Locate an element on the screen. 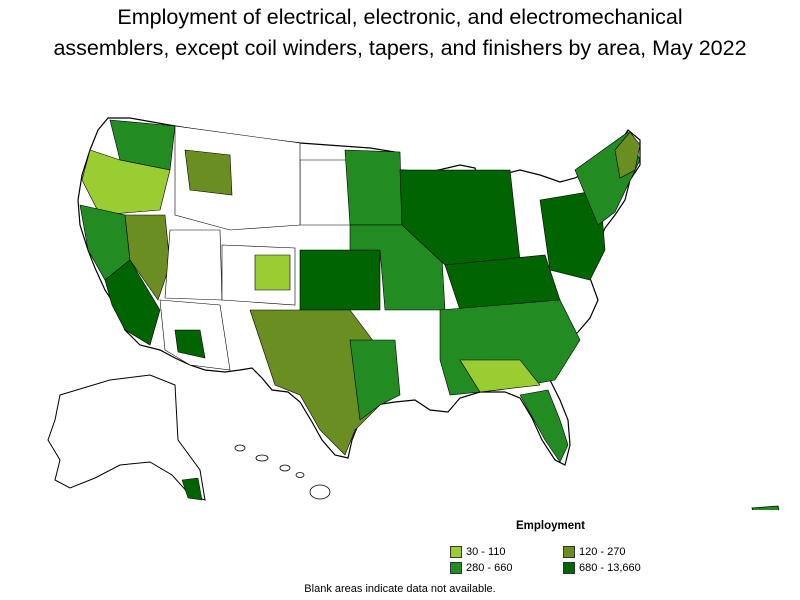 The height and width of the screenshot is (600, 800). legend-item-680-13660: 680 - 13,660 is located at coordinates (602, 568).